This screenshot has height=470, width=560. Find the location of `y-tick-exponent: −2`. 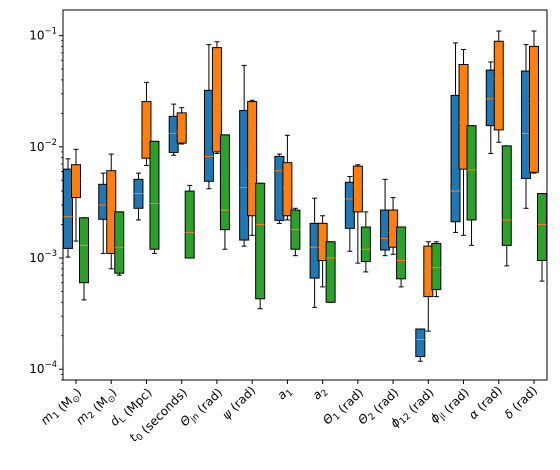

y-tick-exponent: −2 is located at coordinates (50, 143).